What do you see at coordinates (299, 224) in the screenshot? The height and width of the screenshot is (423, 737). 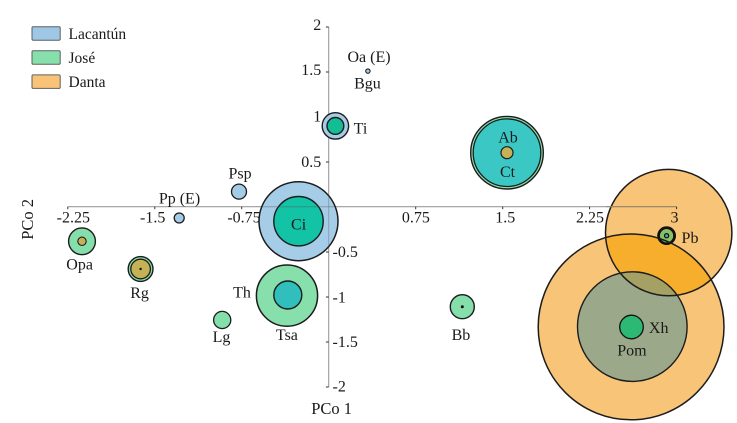 I see `svg-text: Ci` at bounding box center [299, 224].